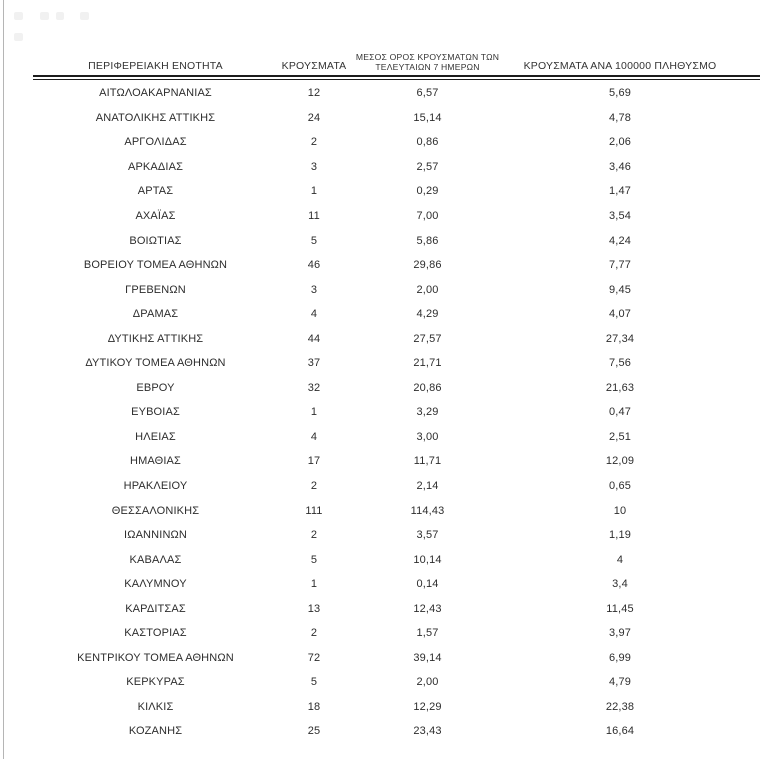  What do you see at coordinates (384, 289) in the screenshot?
I see `table-row: ΓΡΕΒΕΝΩΝ 3 2,00 9,45` at bounding box center [384, 289].